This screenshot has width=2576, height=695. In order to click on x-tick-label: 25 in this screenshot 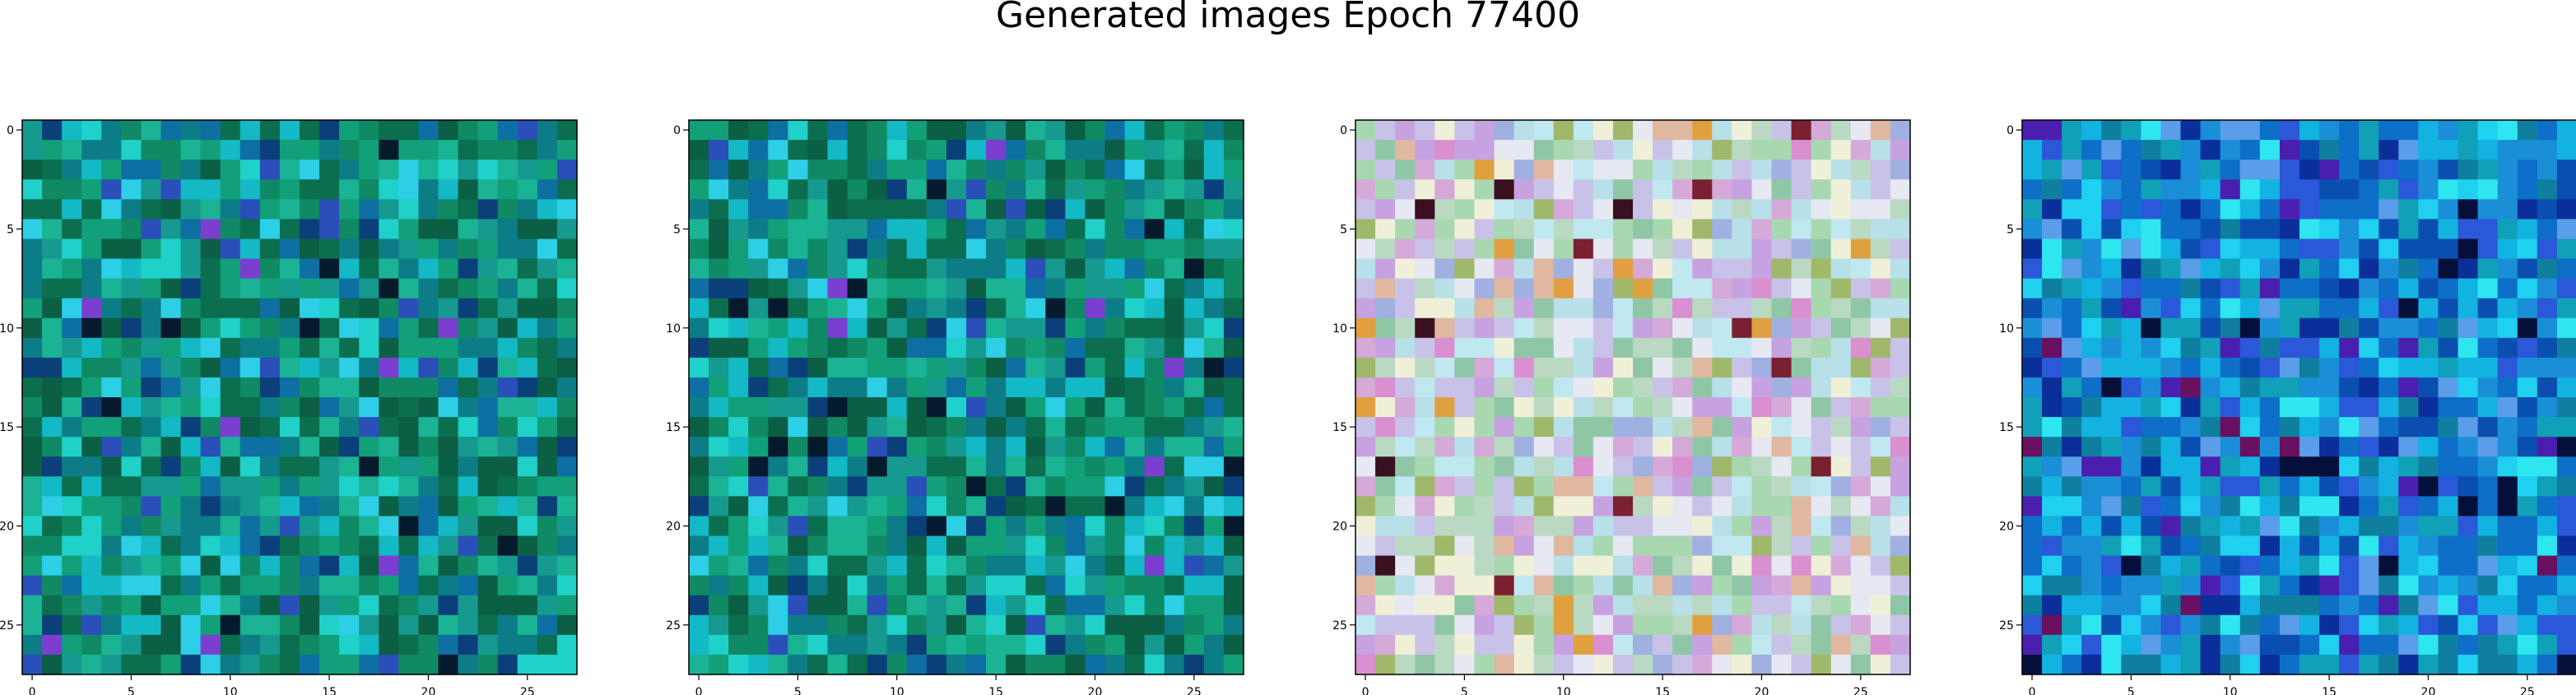, I will do `click(1860, 690)`.